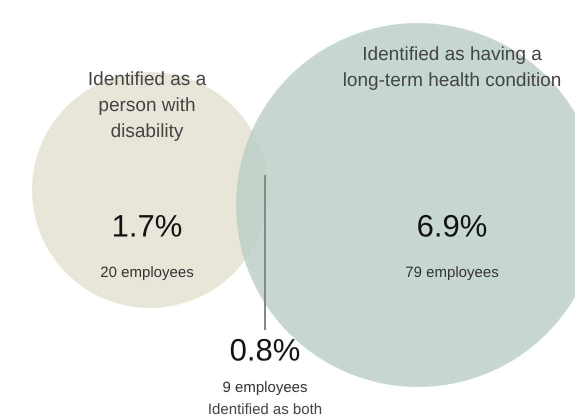 Image resolution: width=575 pixels, height=419 pixels. I want to click on data-label: 9 employees, so click(265, 387).